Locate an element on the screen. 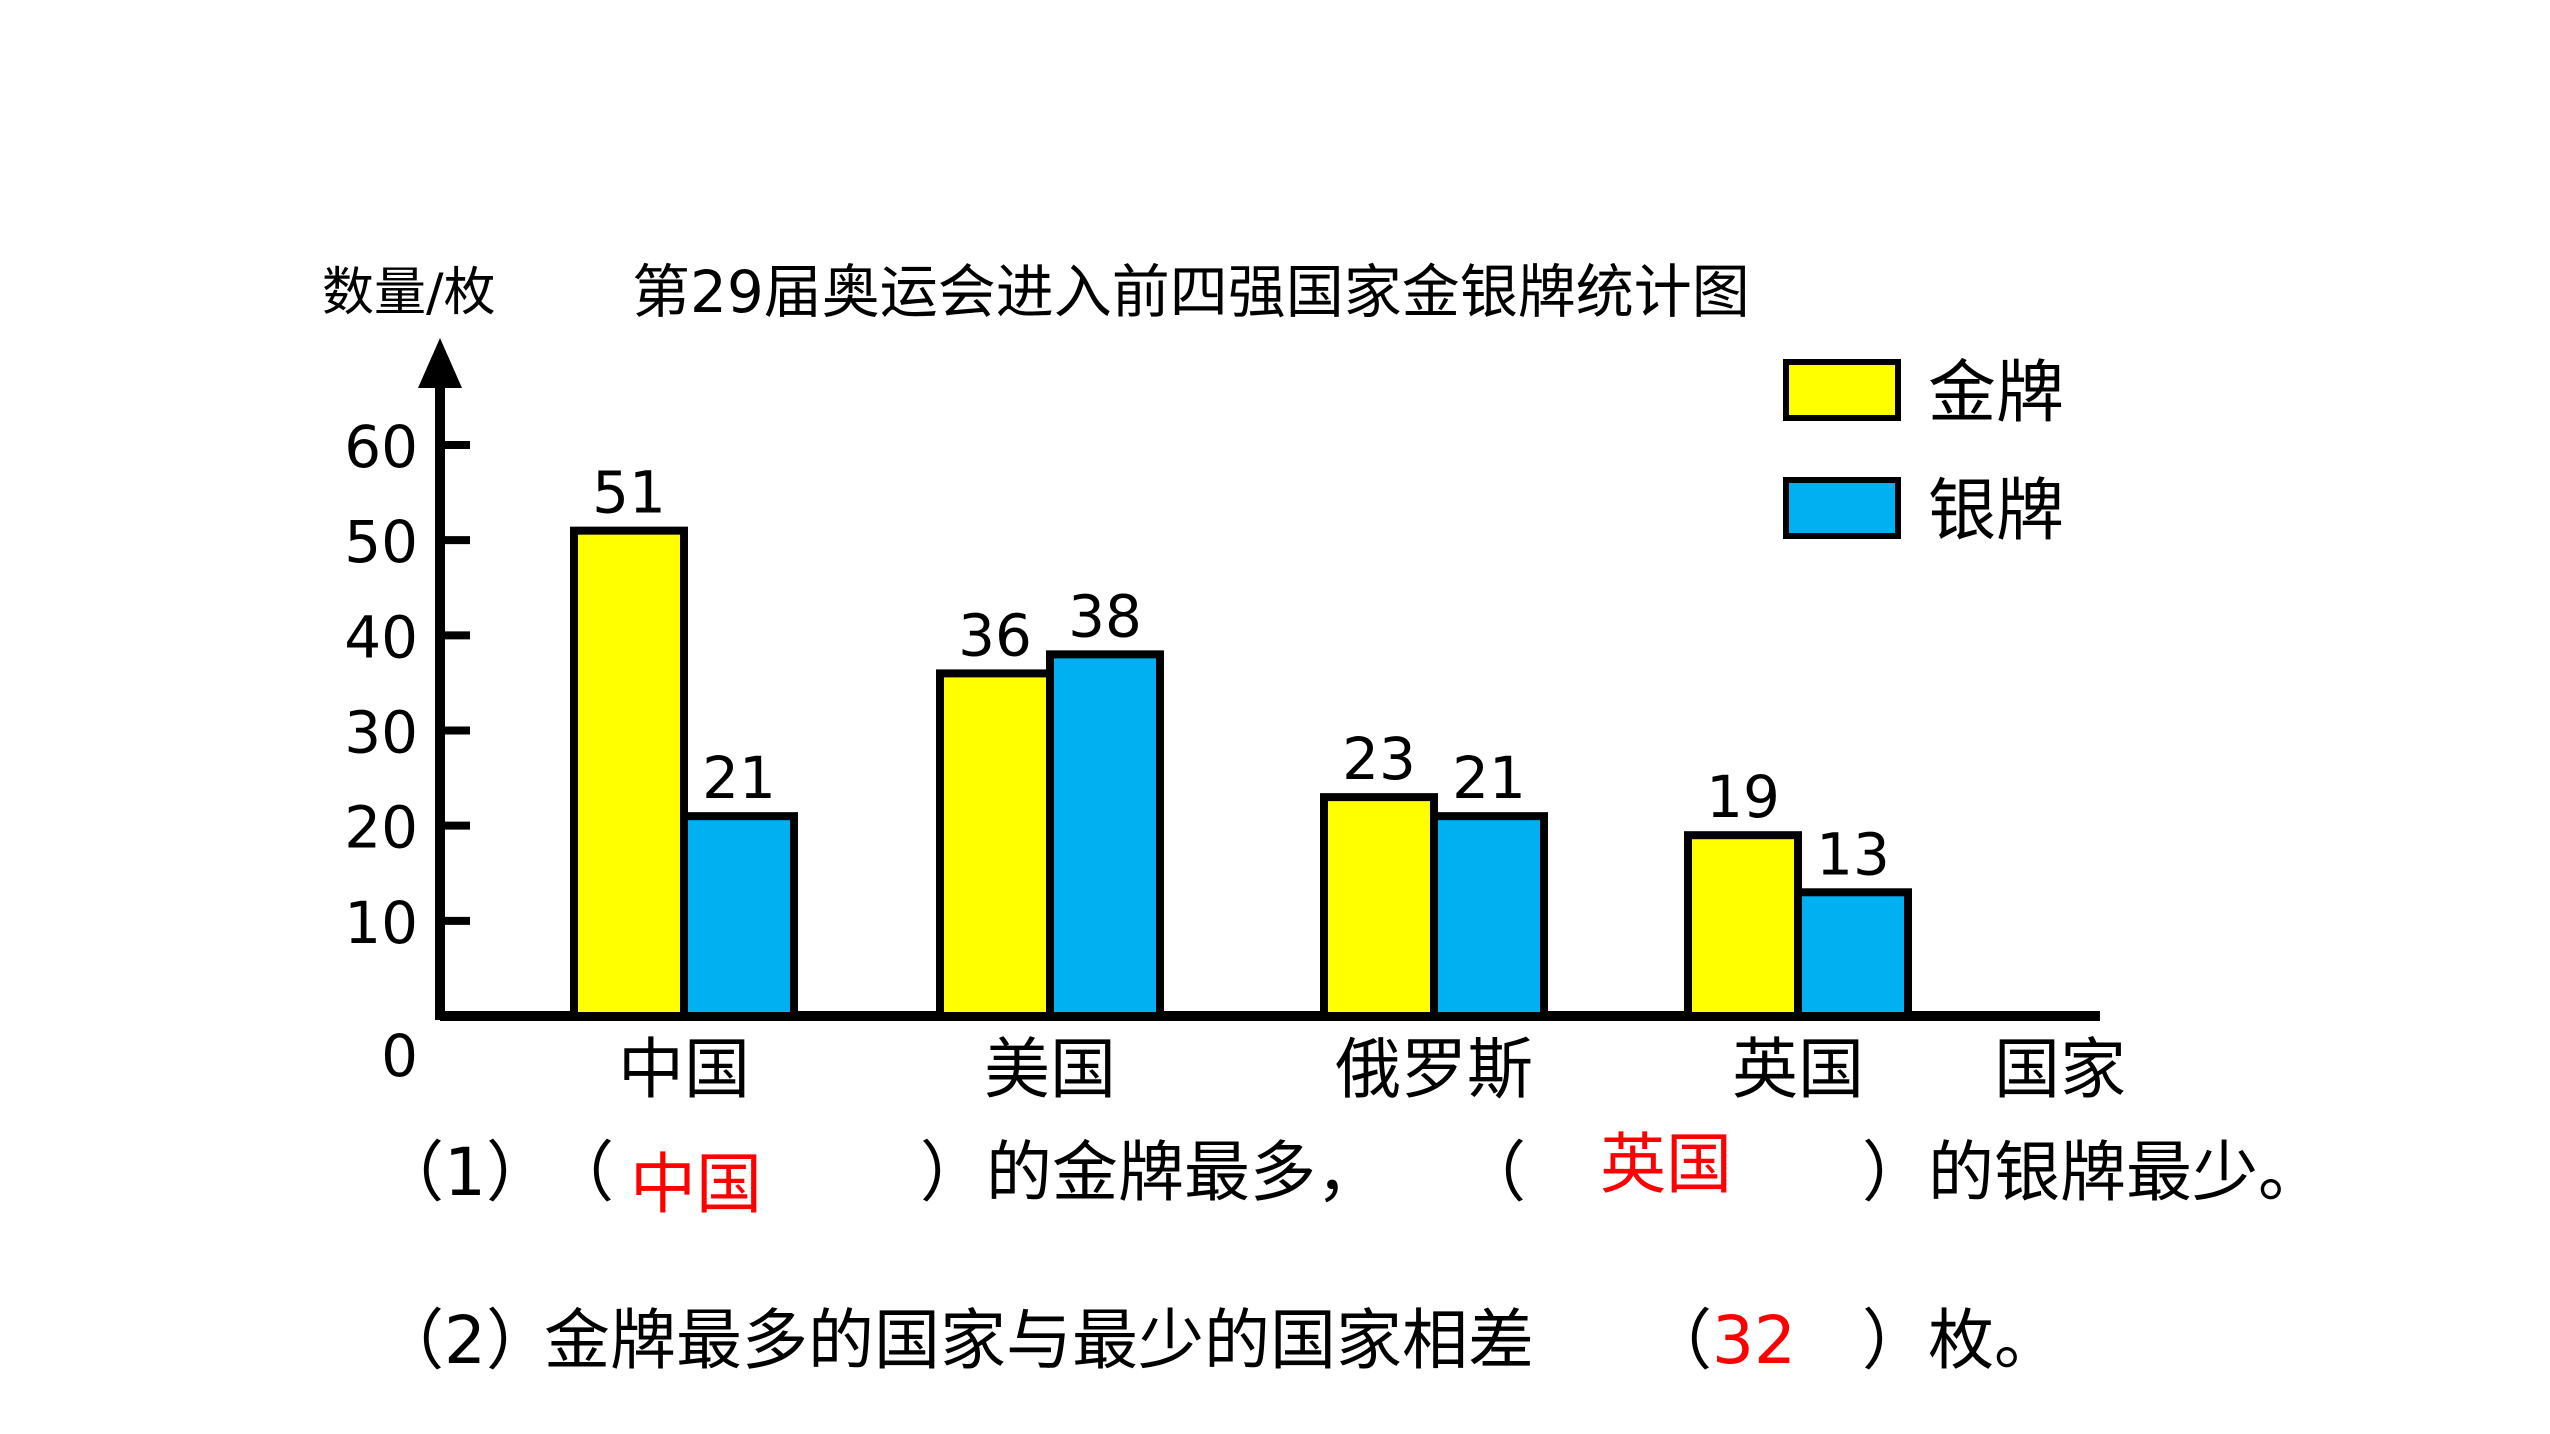 The image size is (2550, 1434). data-label: 19 is located at coordinates (1743, 797).